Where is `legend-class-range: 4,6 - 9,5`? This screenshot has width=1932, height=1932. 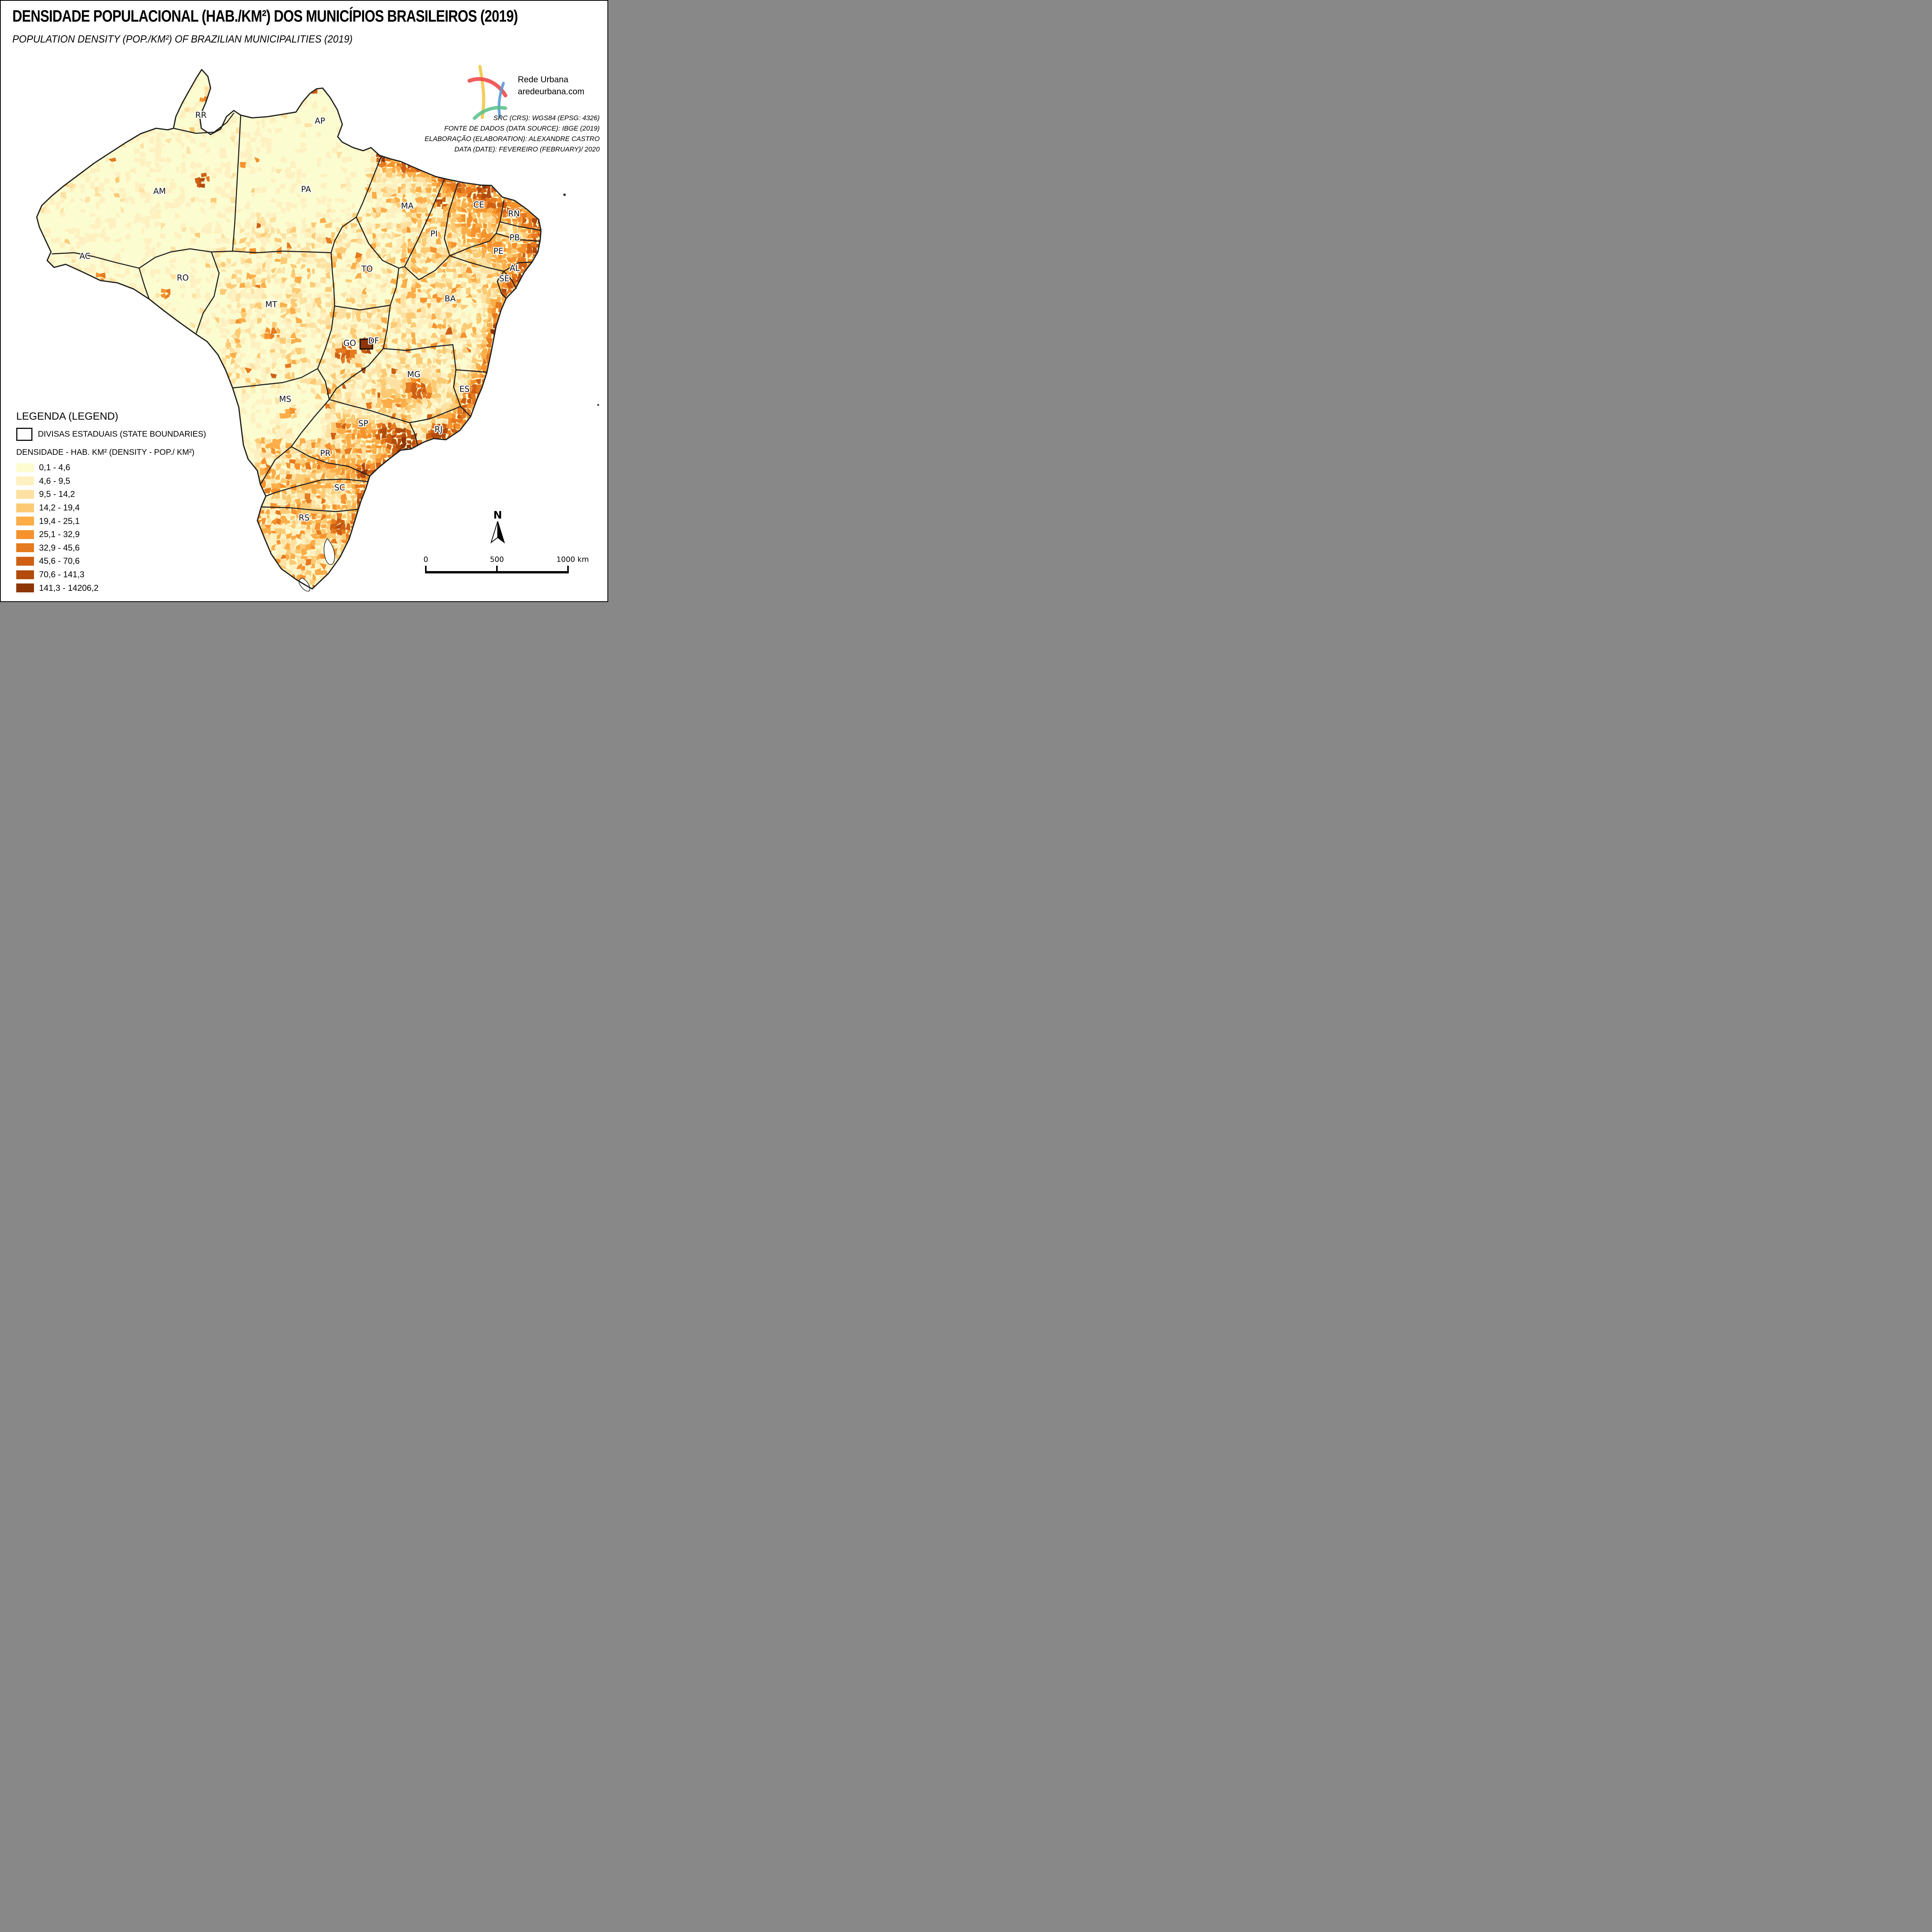
legend-class-range: 4,6 - 9,5 is located at coordinates (54, 481).